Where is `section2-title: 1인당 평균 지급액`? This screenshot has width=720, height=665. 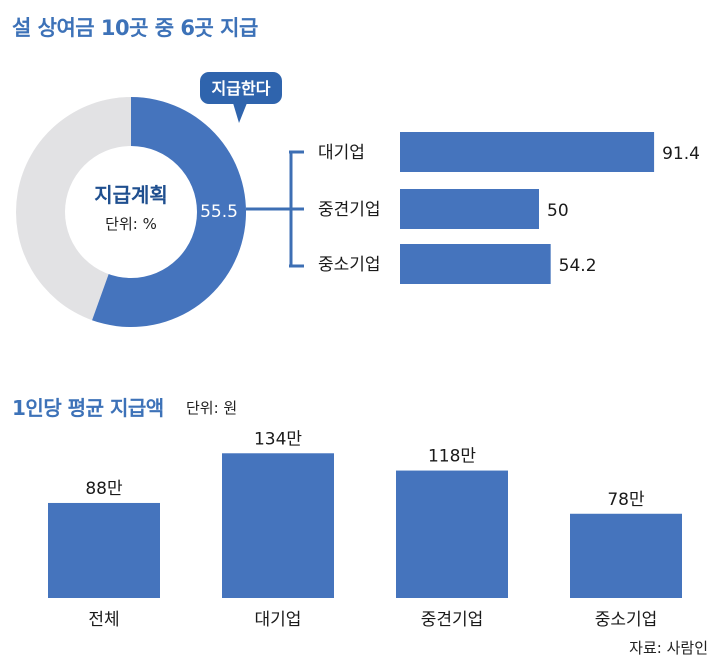
section2-title: 1인당 평균 지급액 is located at coordinates (88, 408).